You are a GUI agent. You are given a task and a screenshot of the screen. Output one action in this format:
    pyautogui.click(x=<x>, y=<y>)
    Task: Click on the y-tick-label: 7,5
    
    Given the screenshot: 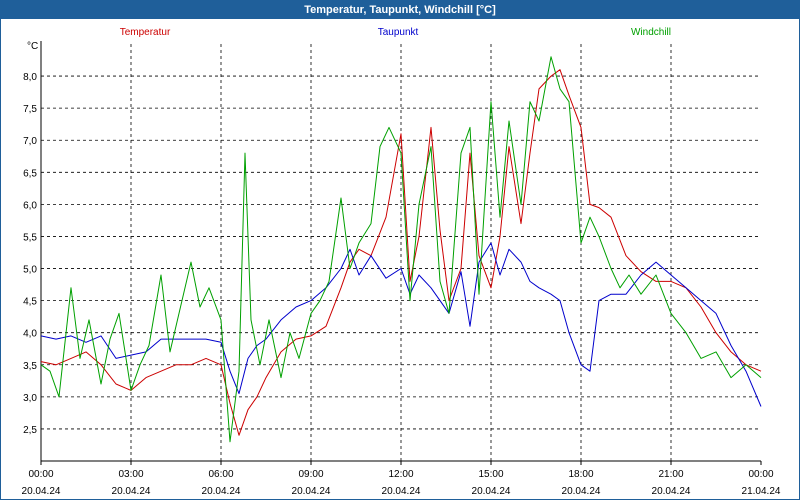 What is the action you would take?
    pyautogui.click(x=30, y=109)
    